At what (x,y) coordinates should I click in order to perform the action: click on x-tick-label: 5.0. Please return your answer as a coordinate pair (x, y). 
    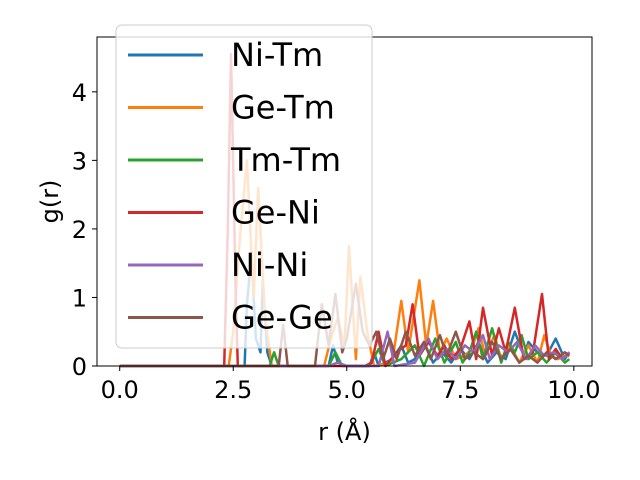
    Looking at the image, I should click on (347, 390).